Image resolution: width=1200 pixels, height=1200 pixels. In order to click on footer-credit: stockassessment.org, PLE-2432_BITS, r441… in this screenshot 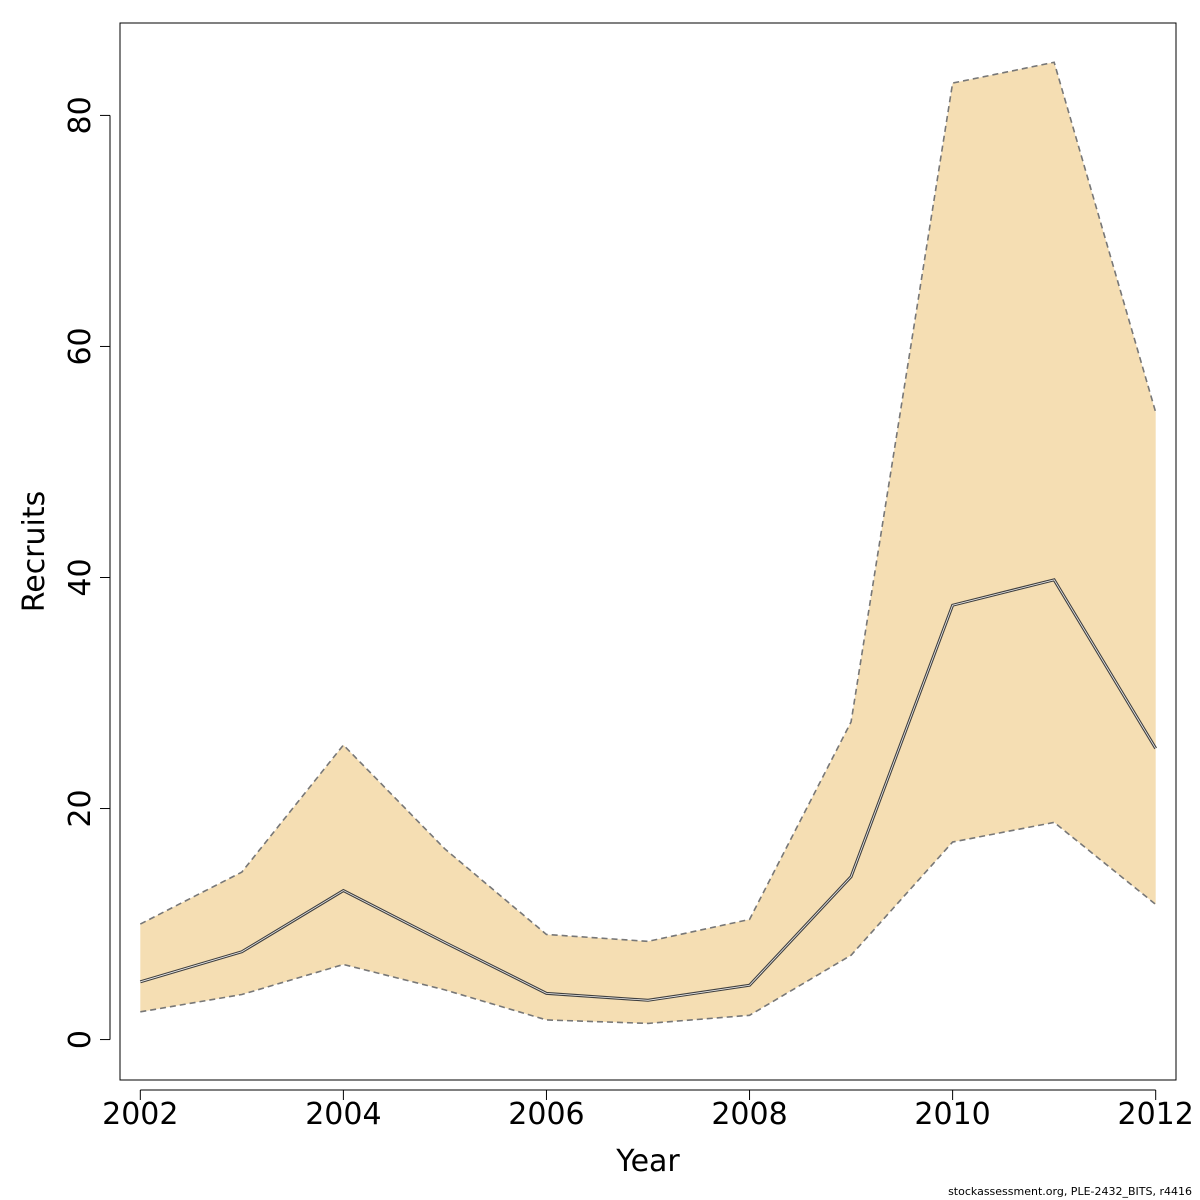, I will do `click(1070, 1191)`.